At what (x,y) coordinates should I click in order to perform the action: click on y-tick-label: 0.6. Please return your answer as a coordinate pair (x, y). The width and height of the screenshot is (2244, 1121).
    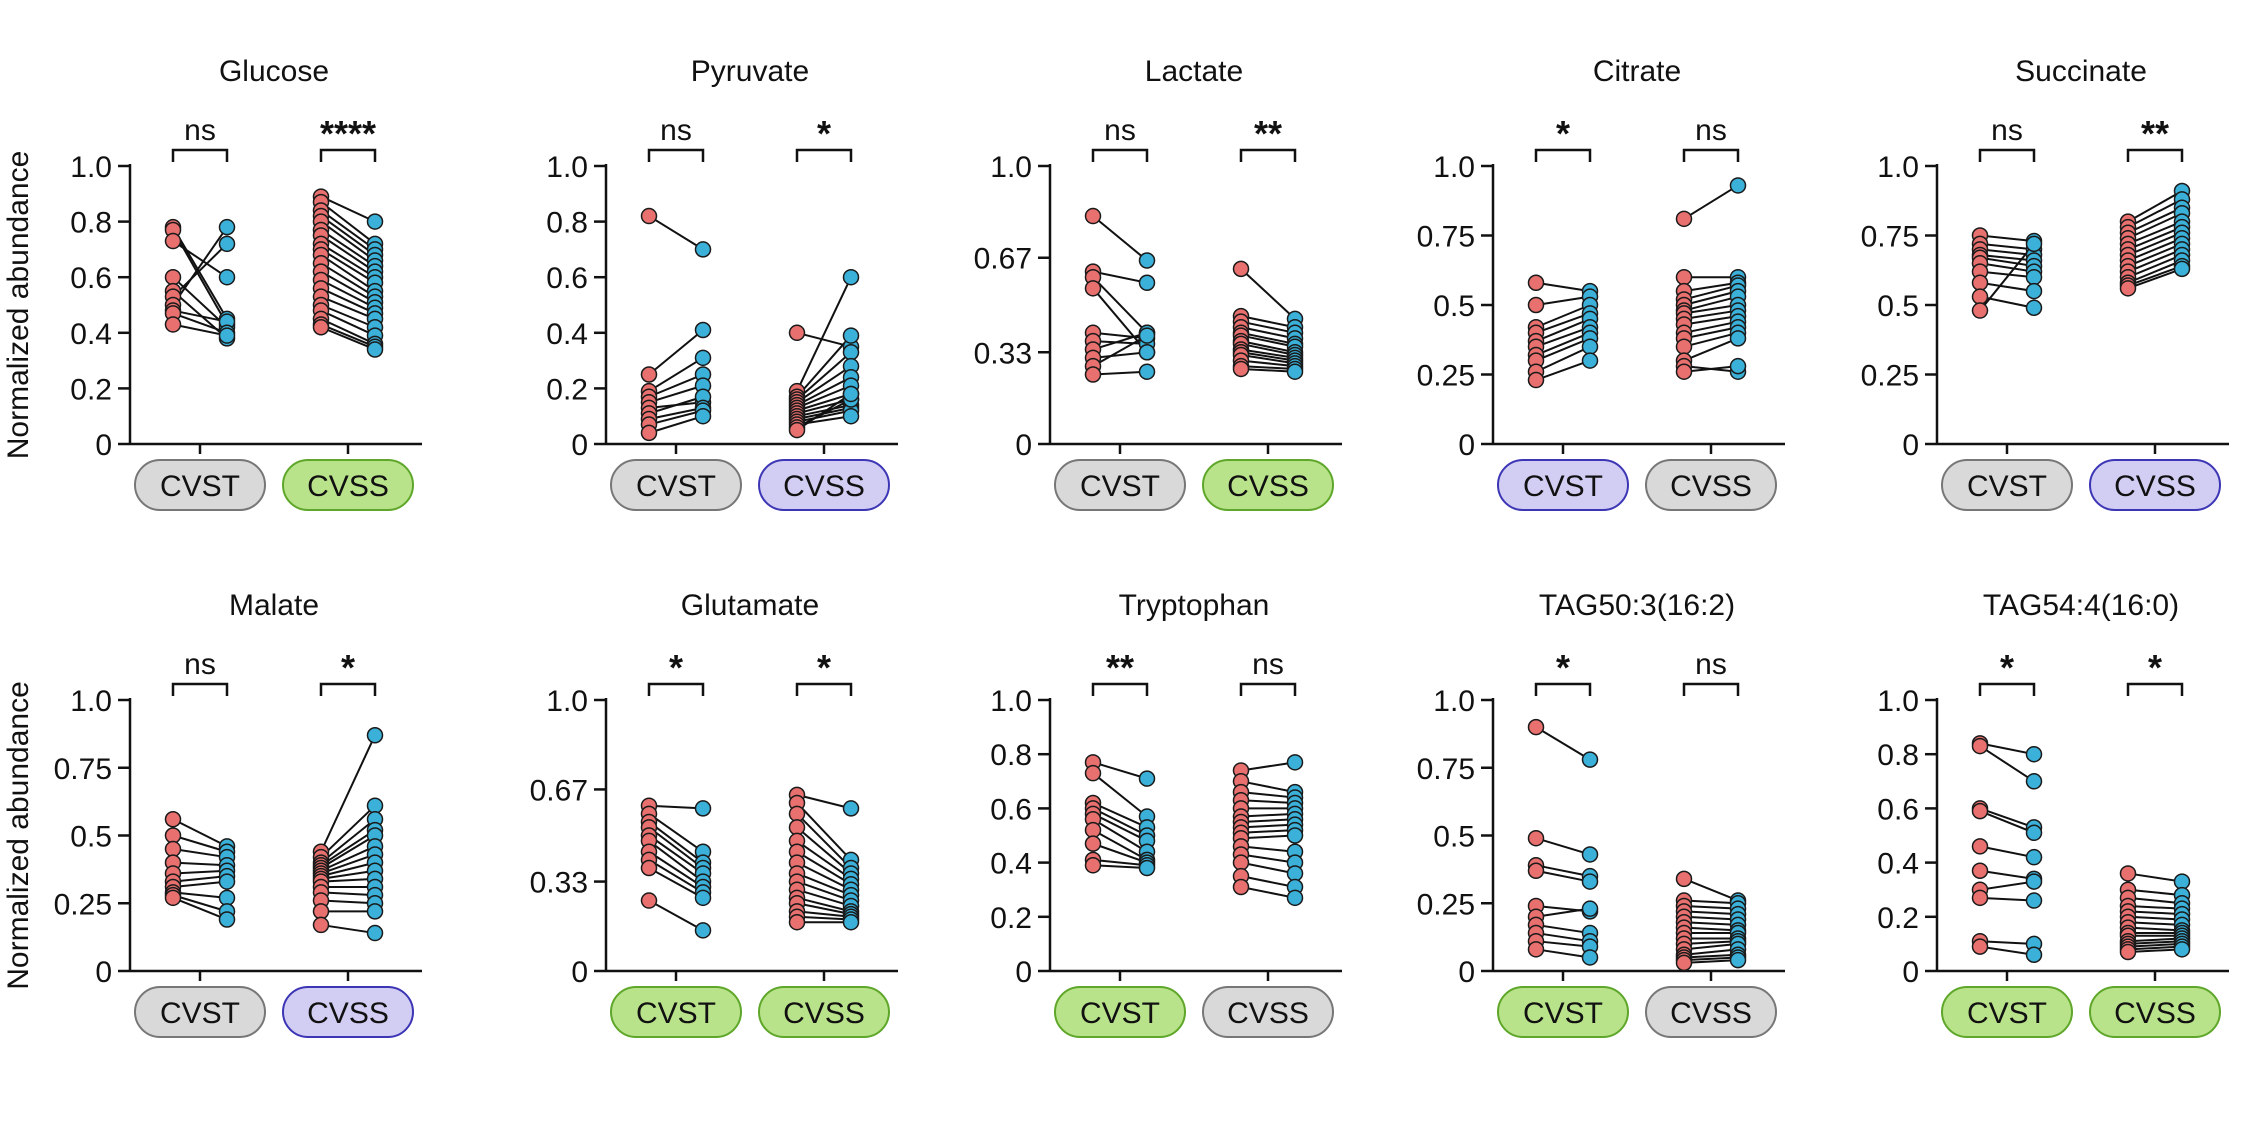
    Looking at the image, I should click on (567, 278).